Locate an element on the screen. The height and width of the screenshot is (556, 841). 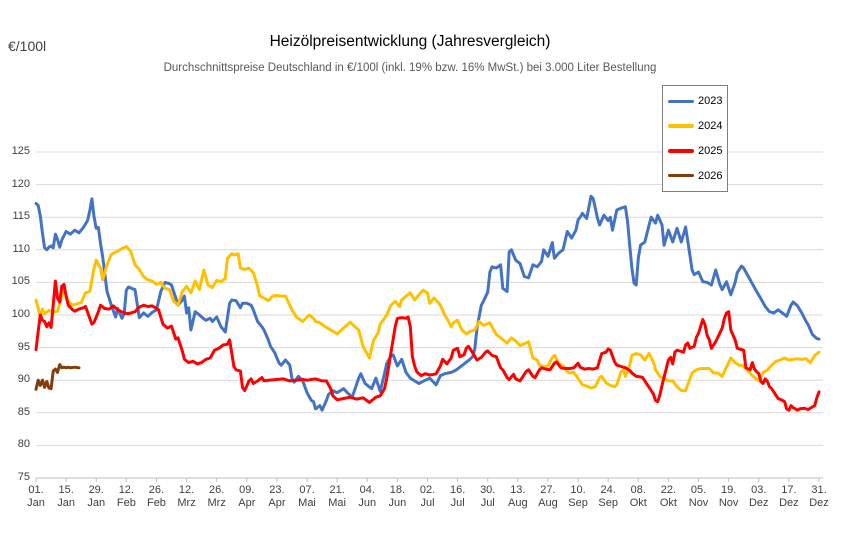
x-axis-tick-label: 12. Mrz is located at coordinates (186, 496).